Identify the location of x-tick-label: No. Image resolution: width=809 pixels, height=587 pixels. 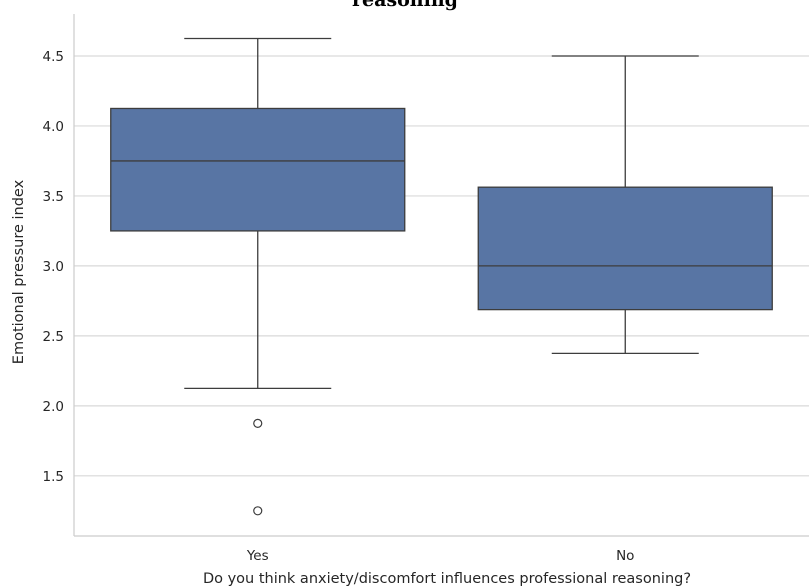
(625, 556).